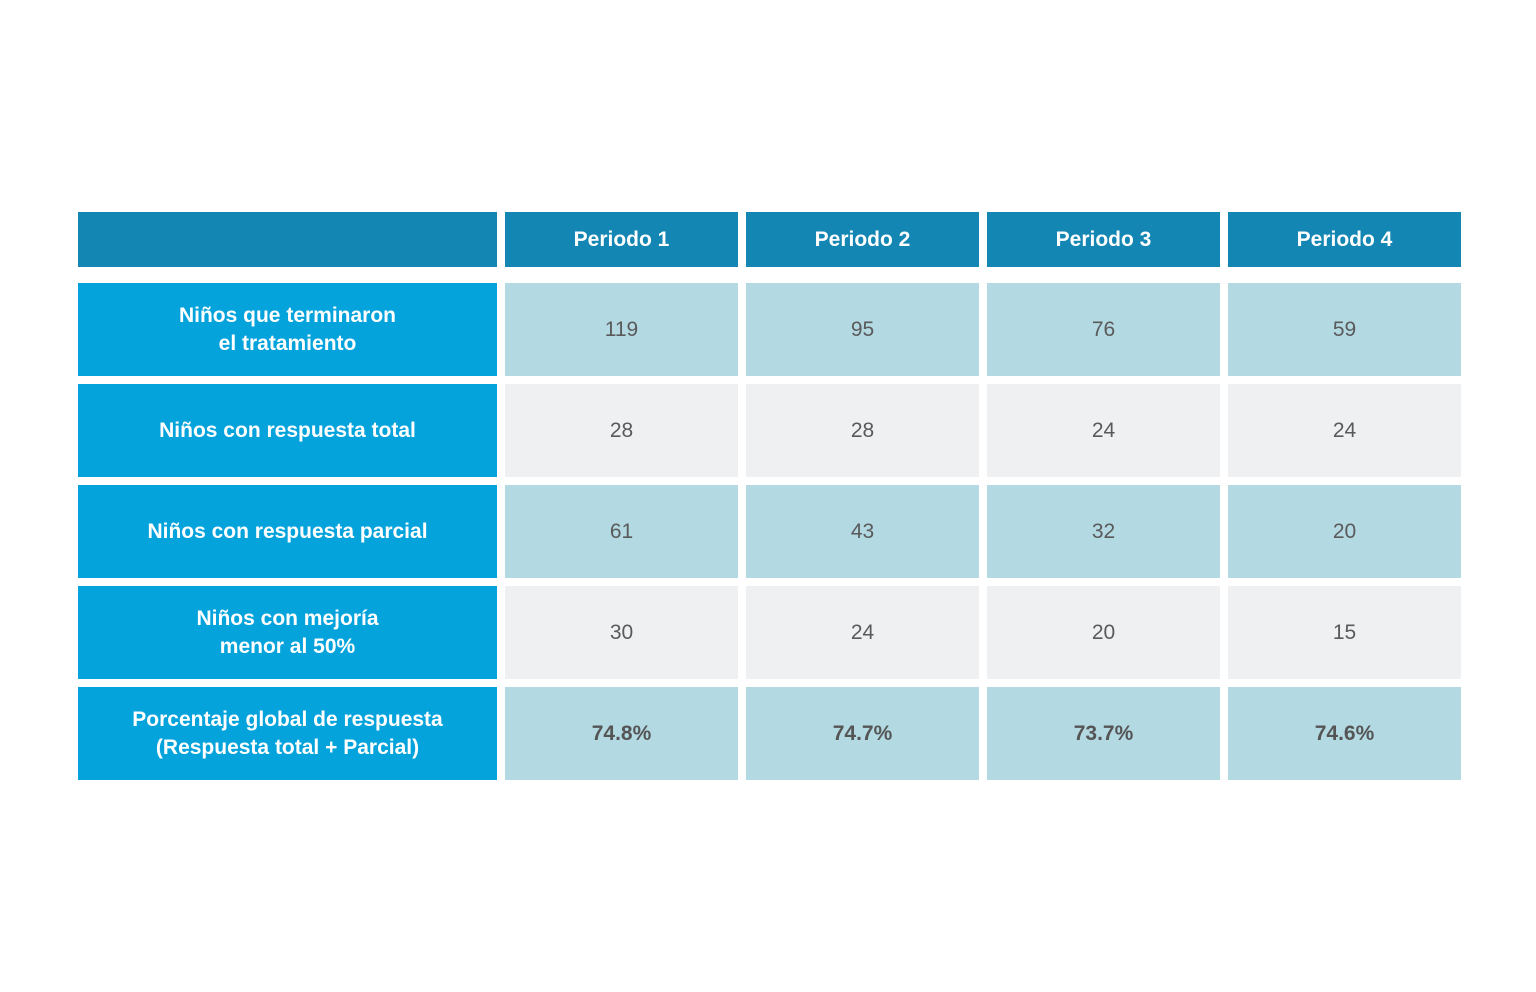 This screenshot has height=992, width=1536. I want to click on table-cell: 59, so click(1344, 329).